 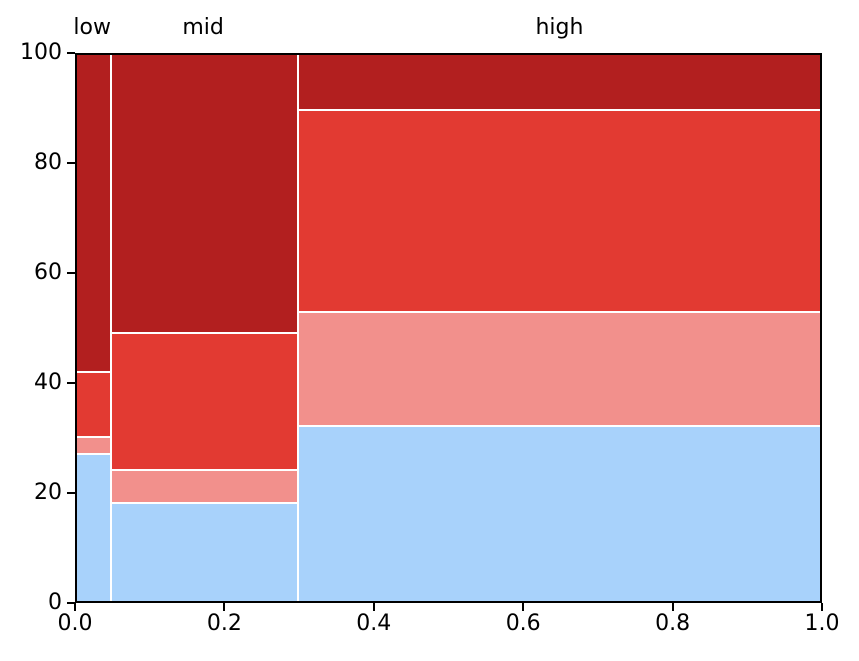 What do you see at coordinates (374, 623) in the screenshot?
I see `x-tick-label: 0.4` at bounding box center [374, 623].